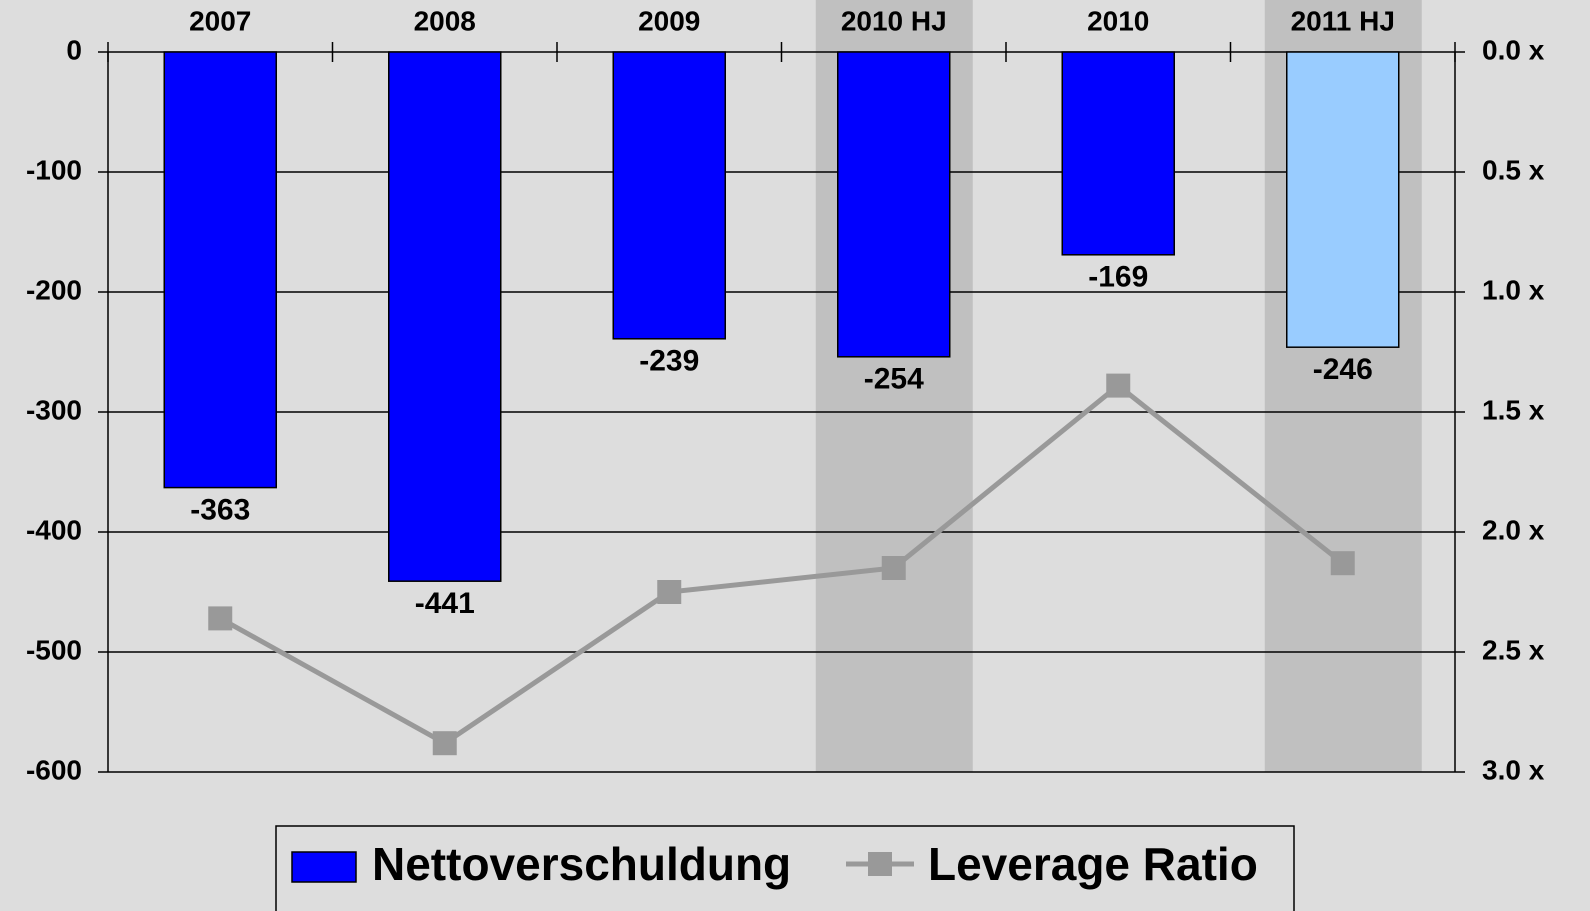 This screenshot has height=911, width=1590. I want to click on x-tick-label: 2008, so click(445, 20).